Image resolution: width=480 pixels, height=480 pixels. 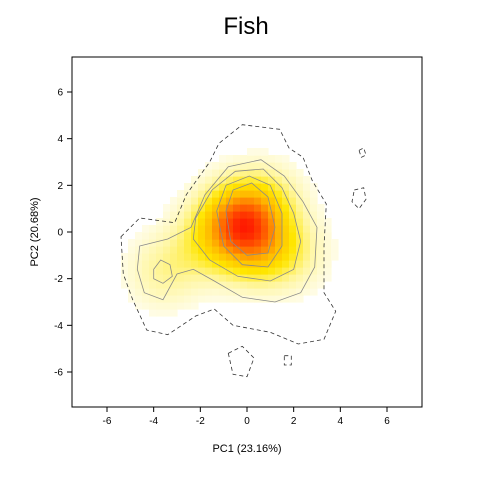 What do you see at coordinates (35, 231) in the screenshot?
I see `y-axis-label: PC2 (20.68%)` at bounding box center [35, 231].